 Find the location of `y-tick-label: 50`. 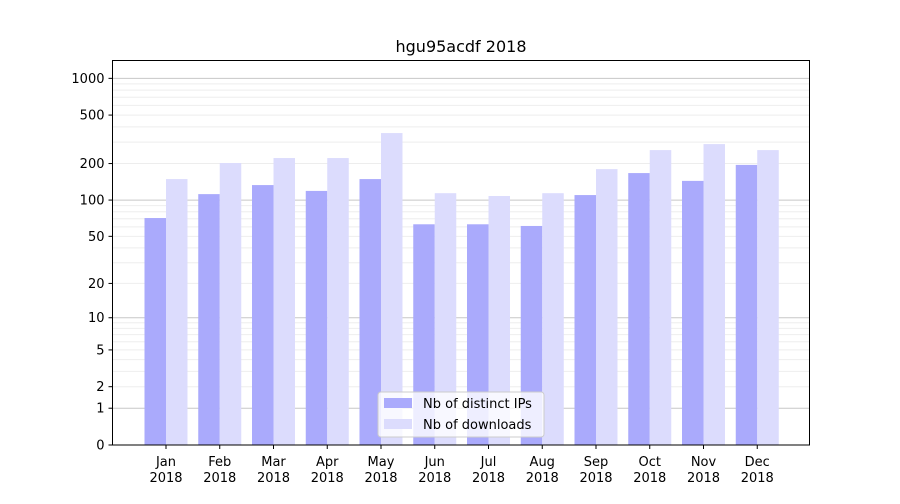

y-tick-label: 50 is located at coordinates (96, 237).